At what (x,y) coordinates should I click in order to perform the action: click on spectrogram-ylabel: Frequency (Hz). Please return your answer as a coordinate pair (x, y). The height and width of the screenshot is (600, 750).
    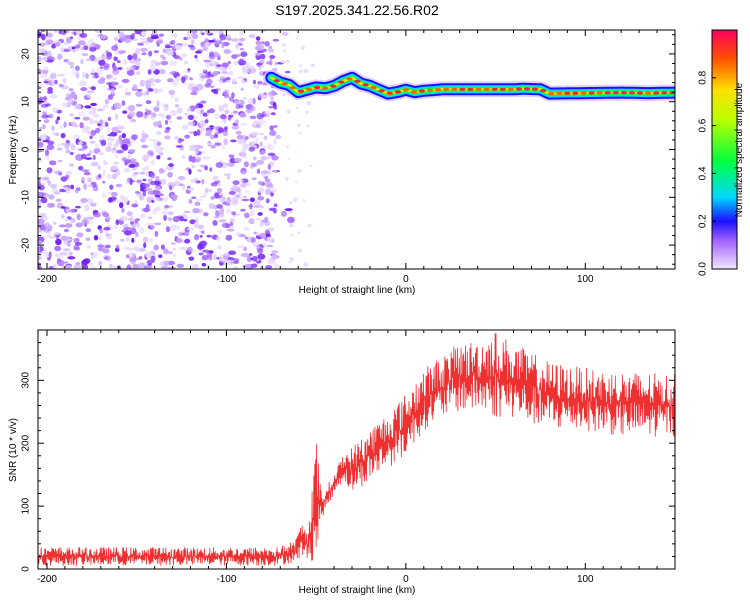
    Looking at the image, I should click on (13, 150).